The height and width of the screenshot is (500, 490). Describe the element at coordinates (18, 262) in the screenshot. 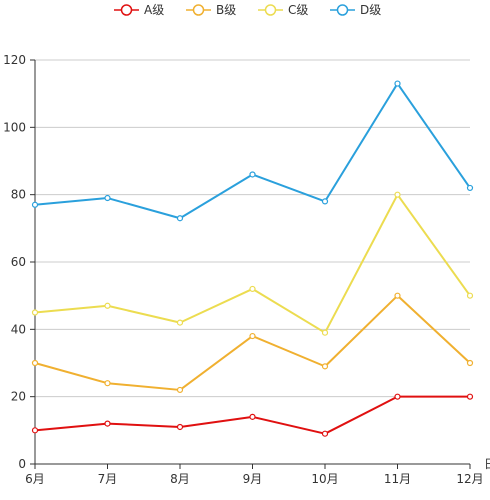

I see `y-tick-label: 60` at that location.